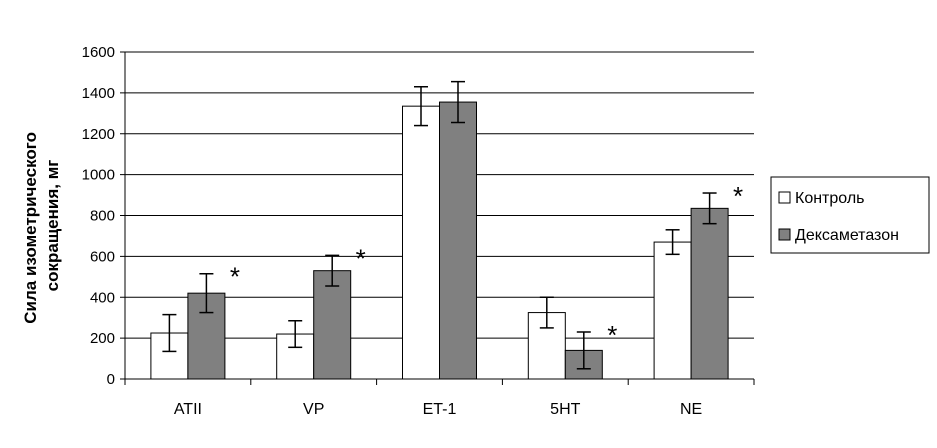 Image resolution: width=937 pixels, height=448 pixels. Describe the element at coordinates (98, 93) in the screenshot. I see `y-tick-label: 1400` at that location.